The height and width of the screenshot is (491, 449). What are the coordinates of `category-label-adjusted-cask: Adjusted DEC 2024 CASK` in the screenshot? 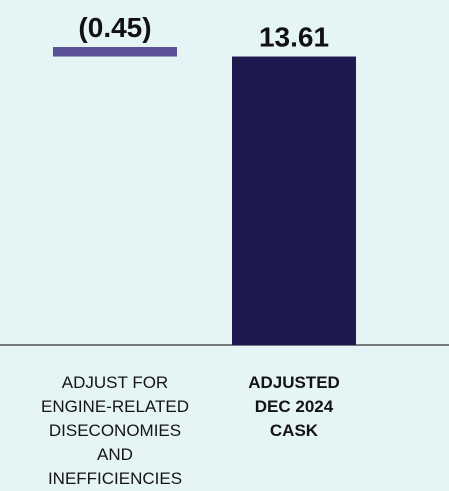 It's located at (294, 406).